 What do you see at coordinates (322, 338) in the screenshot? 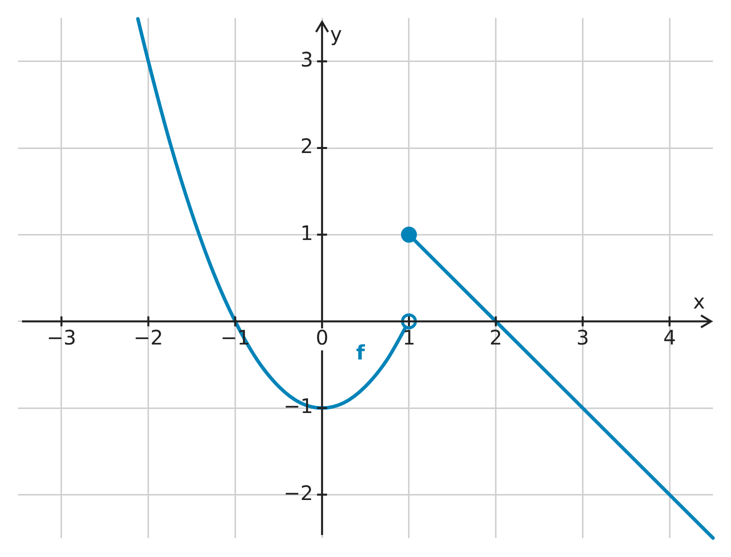
I see `x-tick-label: 0` at bounding box center [322, 338].